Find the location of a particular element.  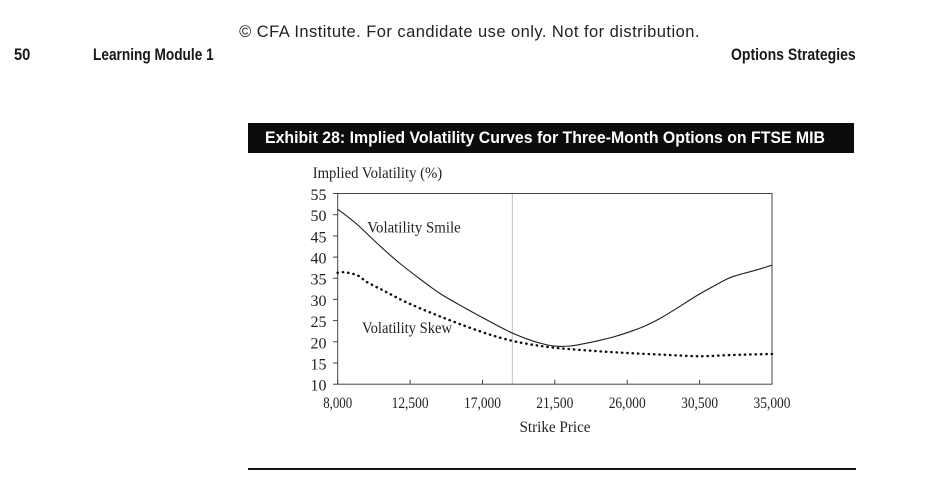

svg-text: 8,000 is located at coordinates (337, 403).